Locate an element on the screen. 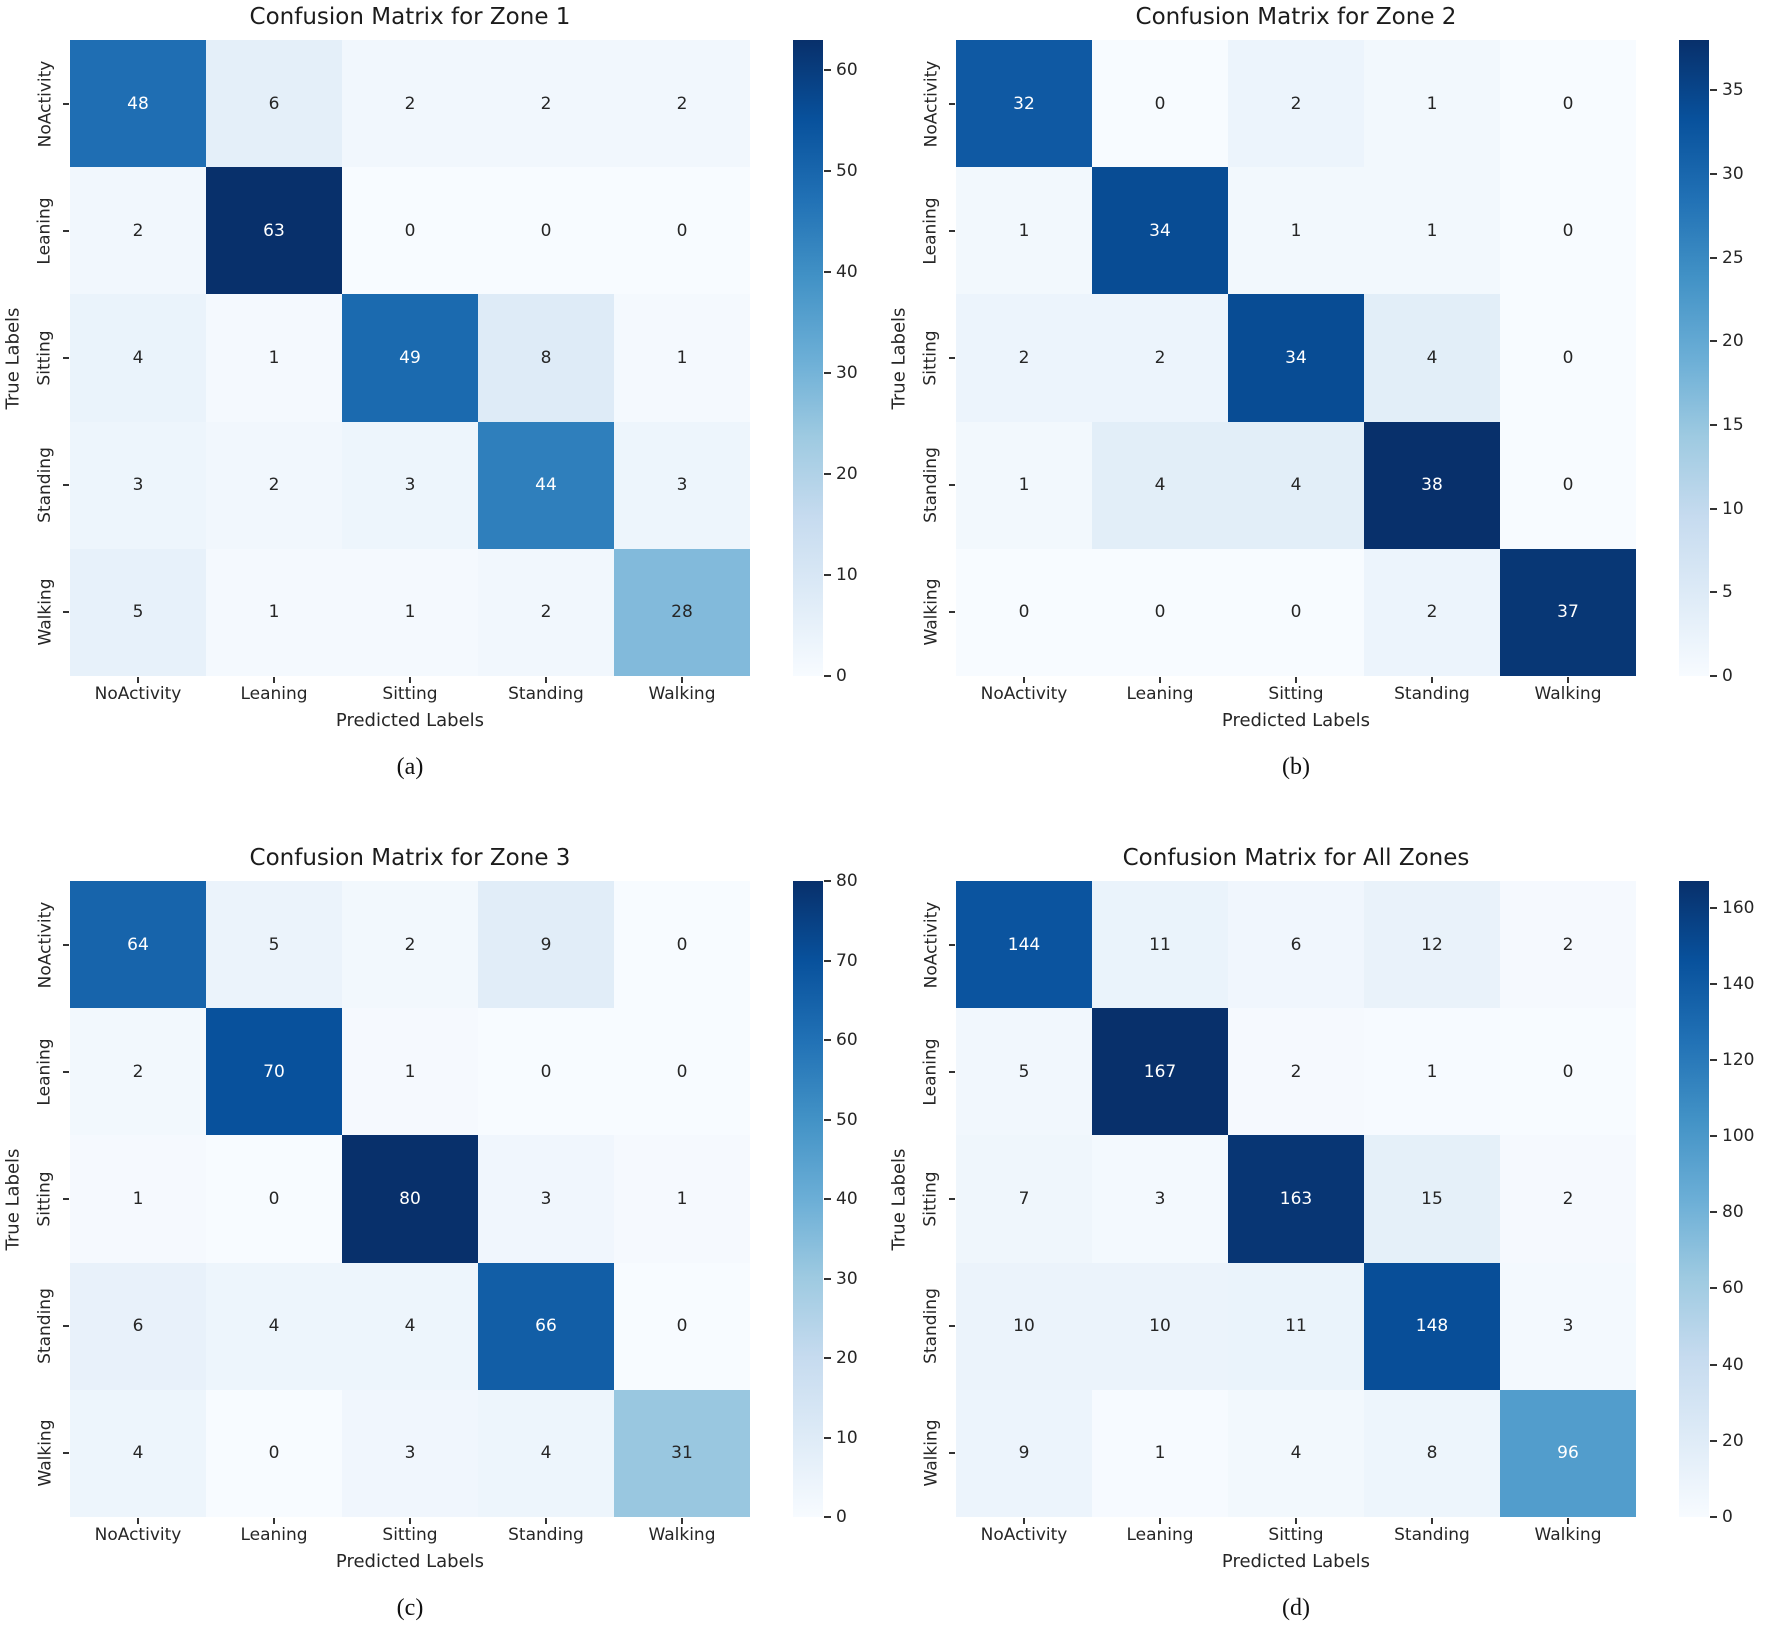  colorbar-tick-label: 100 is located at coordinates (1738, 1136).